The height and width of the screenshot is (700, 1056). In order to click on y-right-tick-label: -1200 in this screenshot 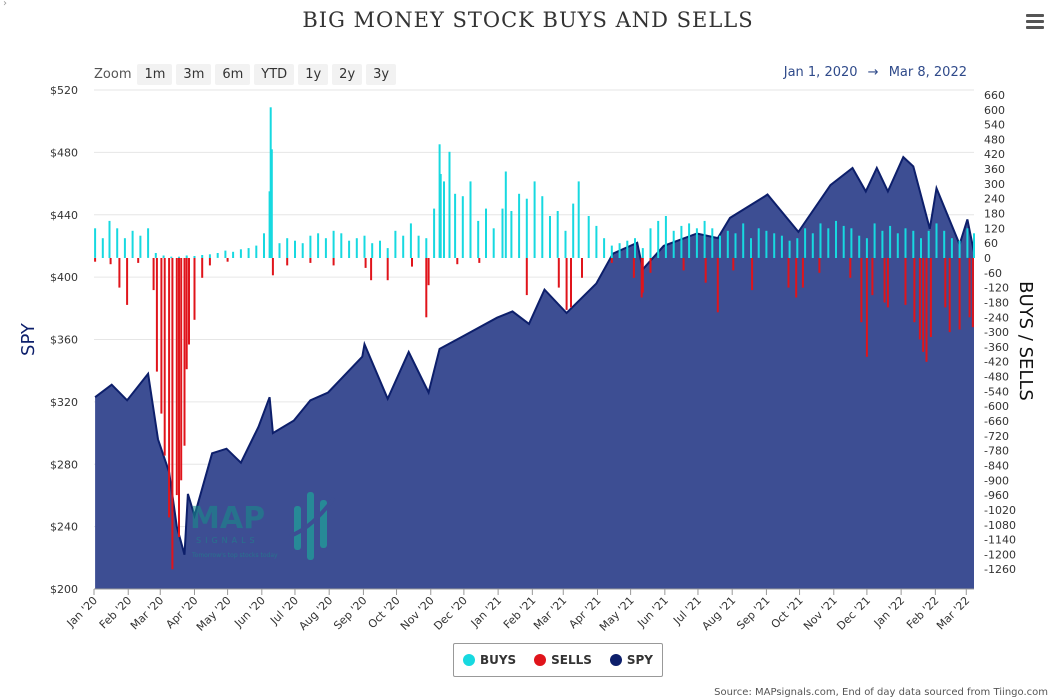, I will do `click(1000, 554)`.